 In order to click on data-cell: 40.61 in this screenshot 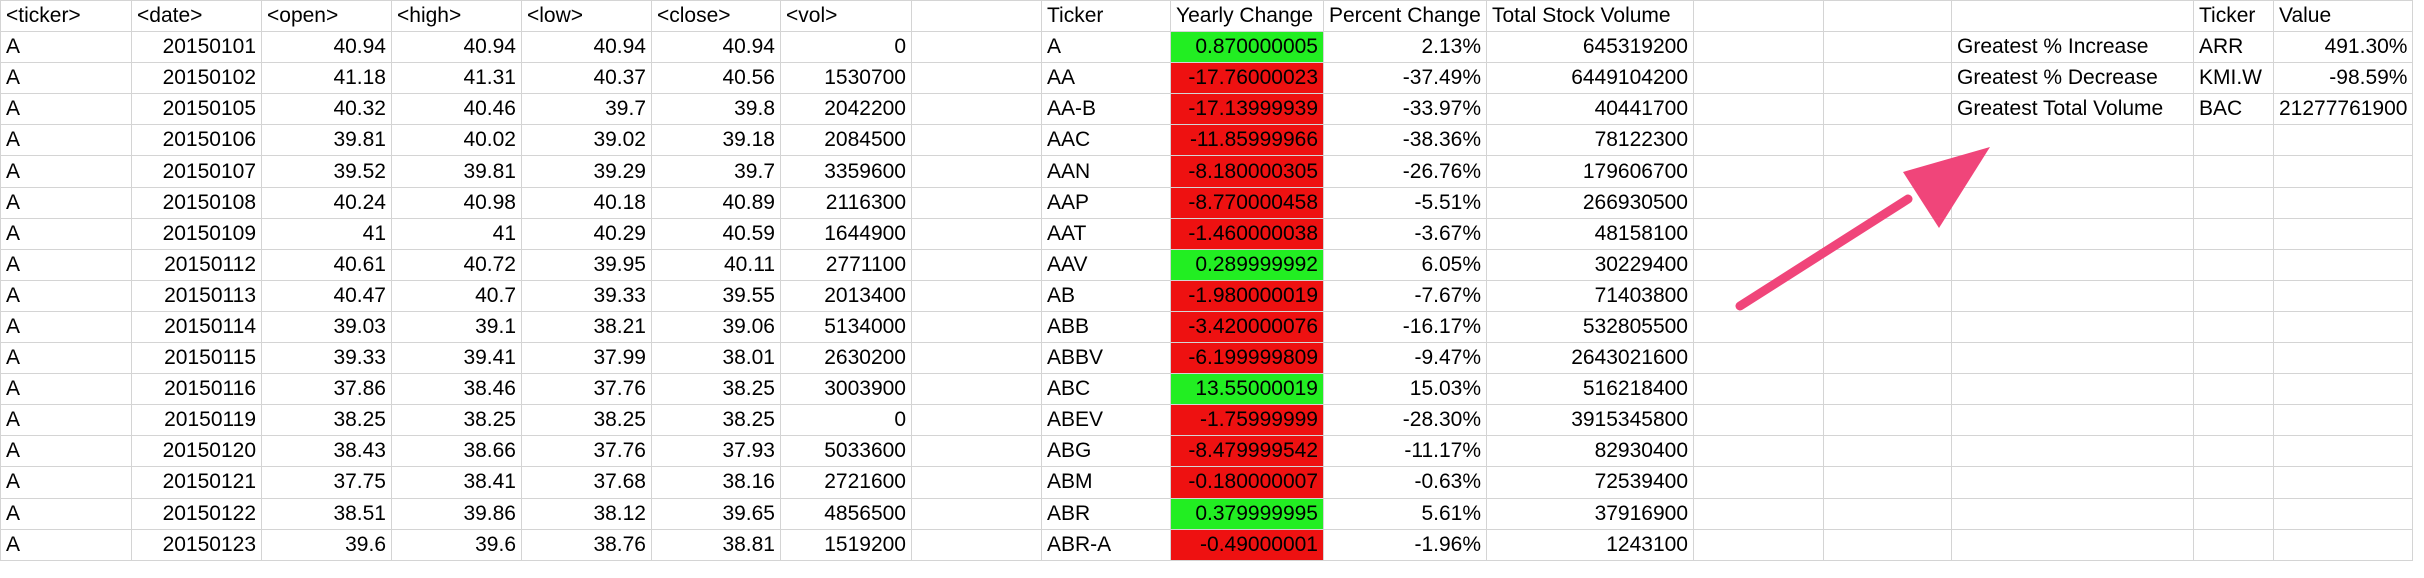, I will do `click(326, 264)`.